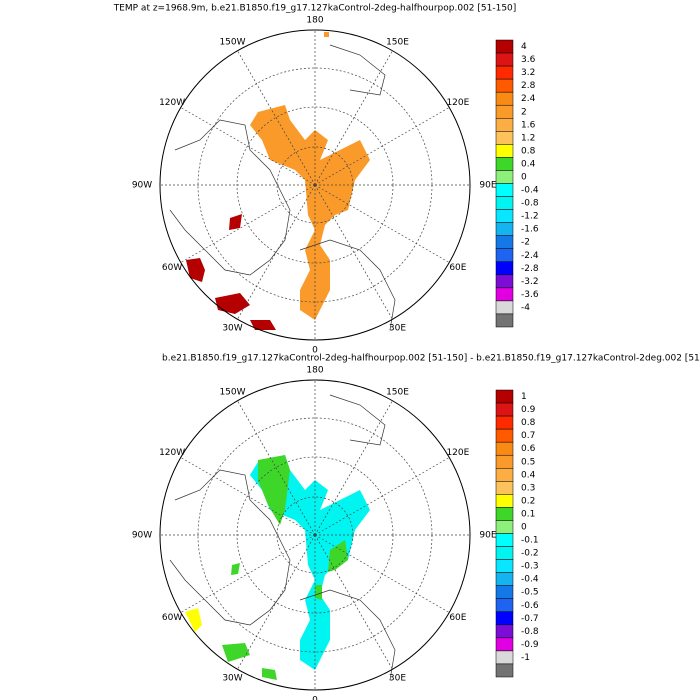 The height and width of the screenshot is (700, 700). What do you see at coordinates (530, 567) in the screenshot?
I see `colorbar-label: -0.3` at bounding box center [530, 567].